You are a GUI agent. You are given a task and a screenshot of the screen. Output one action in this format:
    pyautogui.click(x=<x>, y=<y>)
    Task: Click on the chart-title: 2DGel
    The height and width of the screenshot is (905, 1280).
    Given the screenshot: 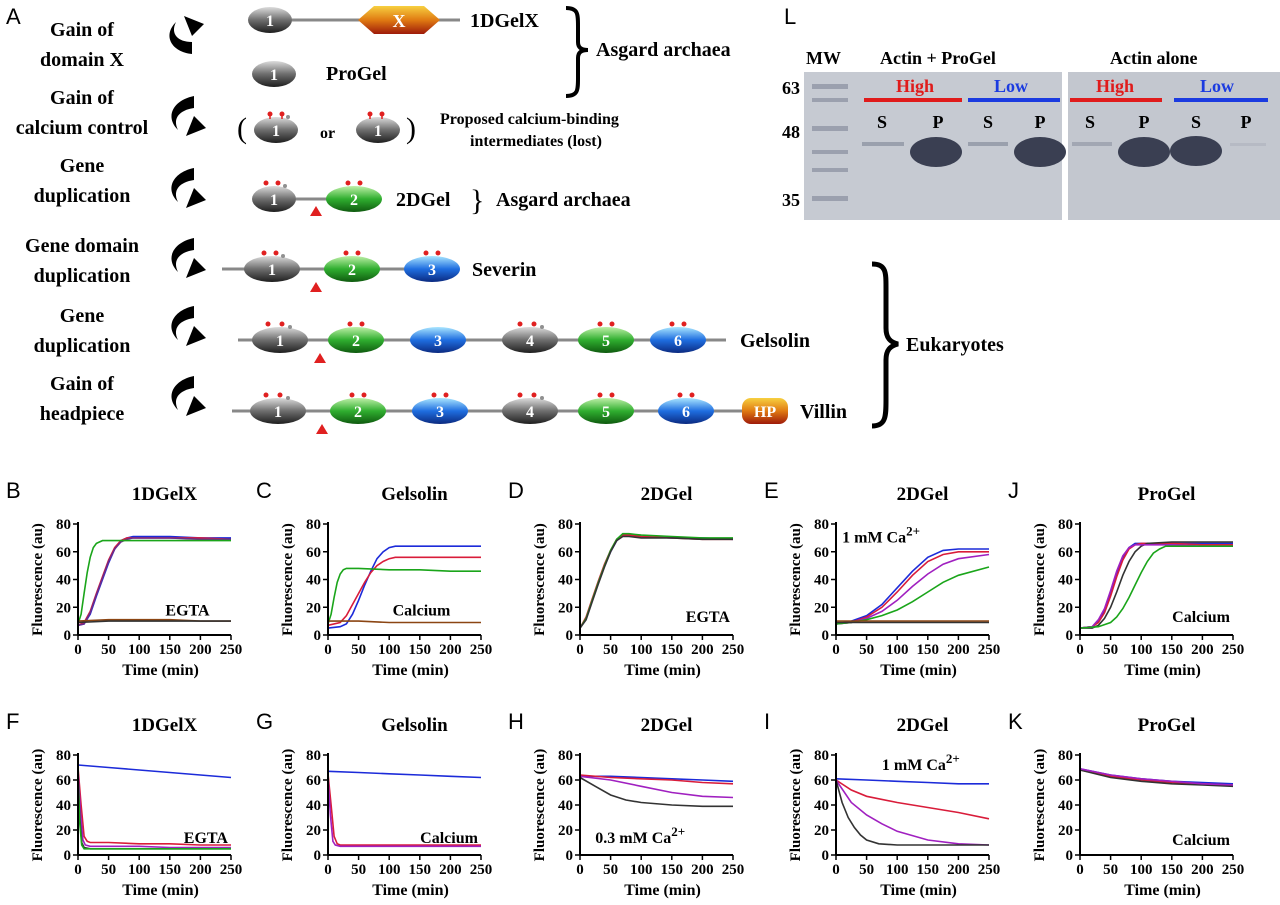 What is the action you would take?
    pyautogui.click(x=923, y=725)
    